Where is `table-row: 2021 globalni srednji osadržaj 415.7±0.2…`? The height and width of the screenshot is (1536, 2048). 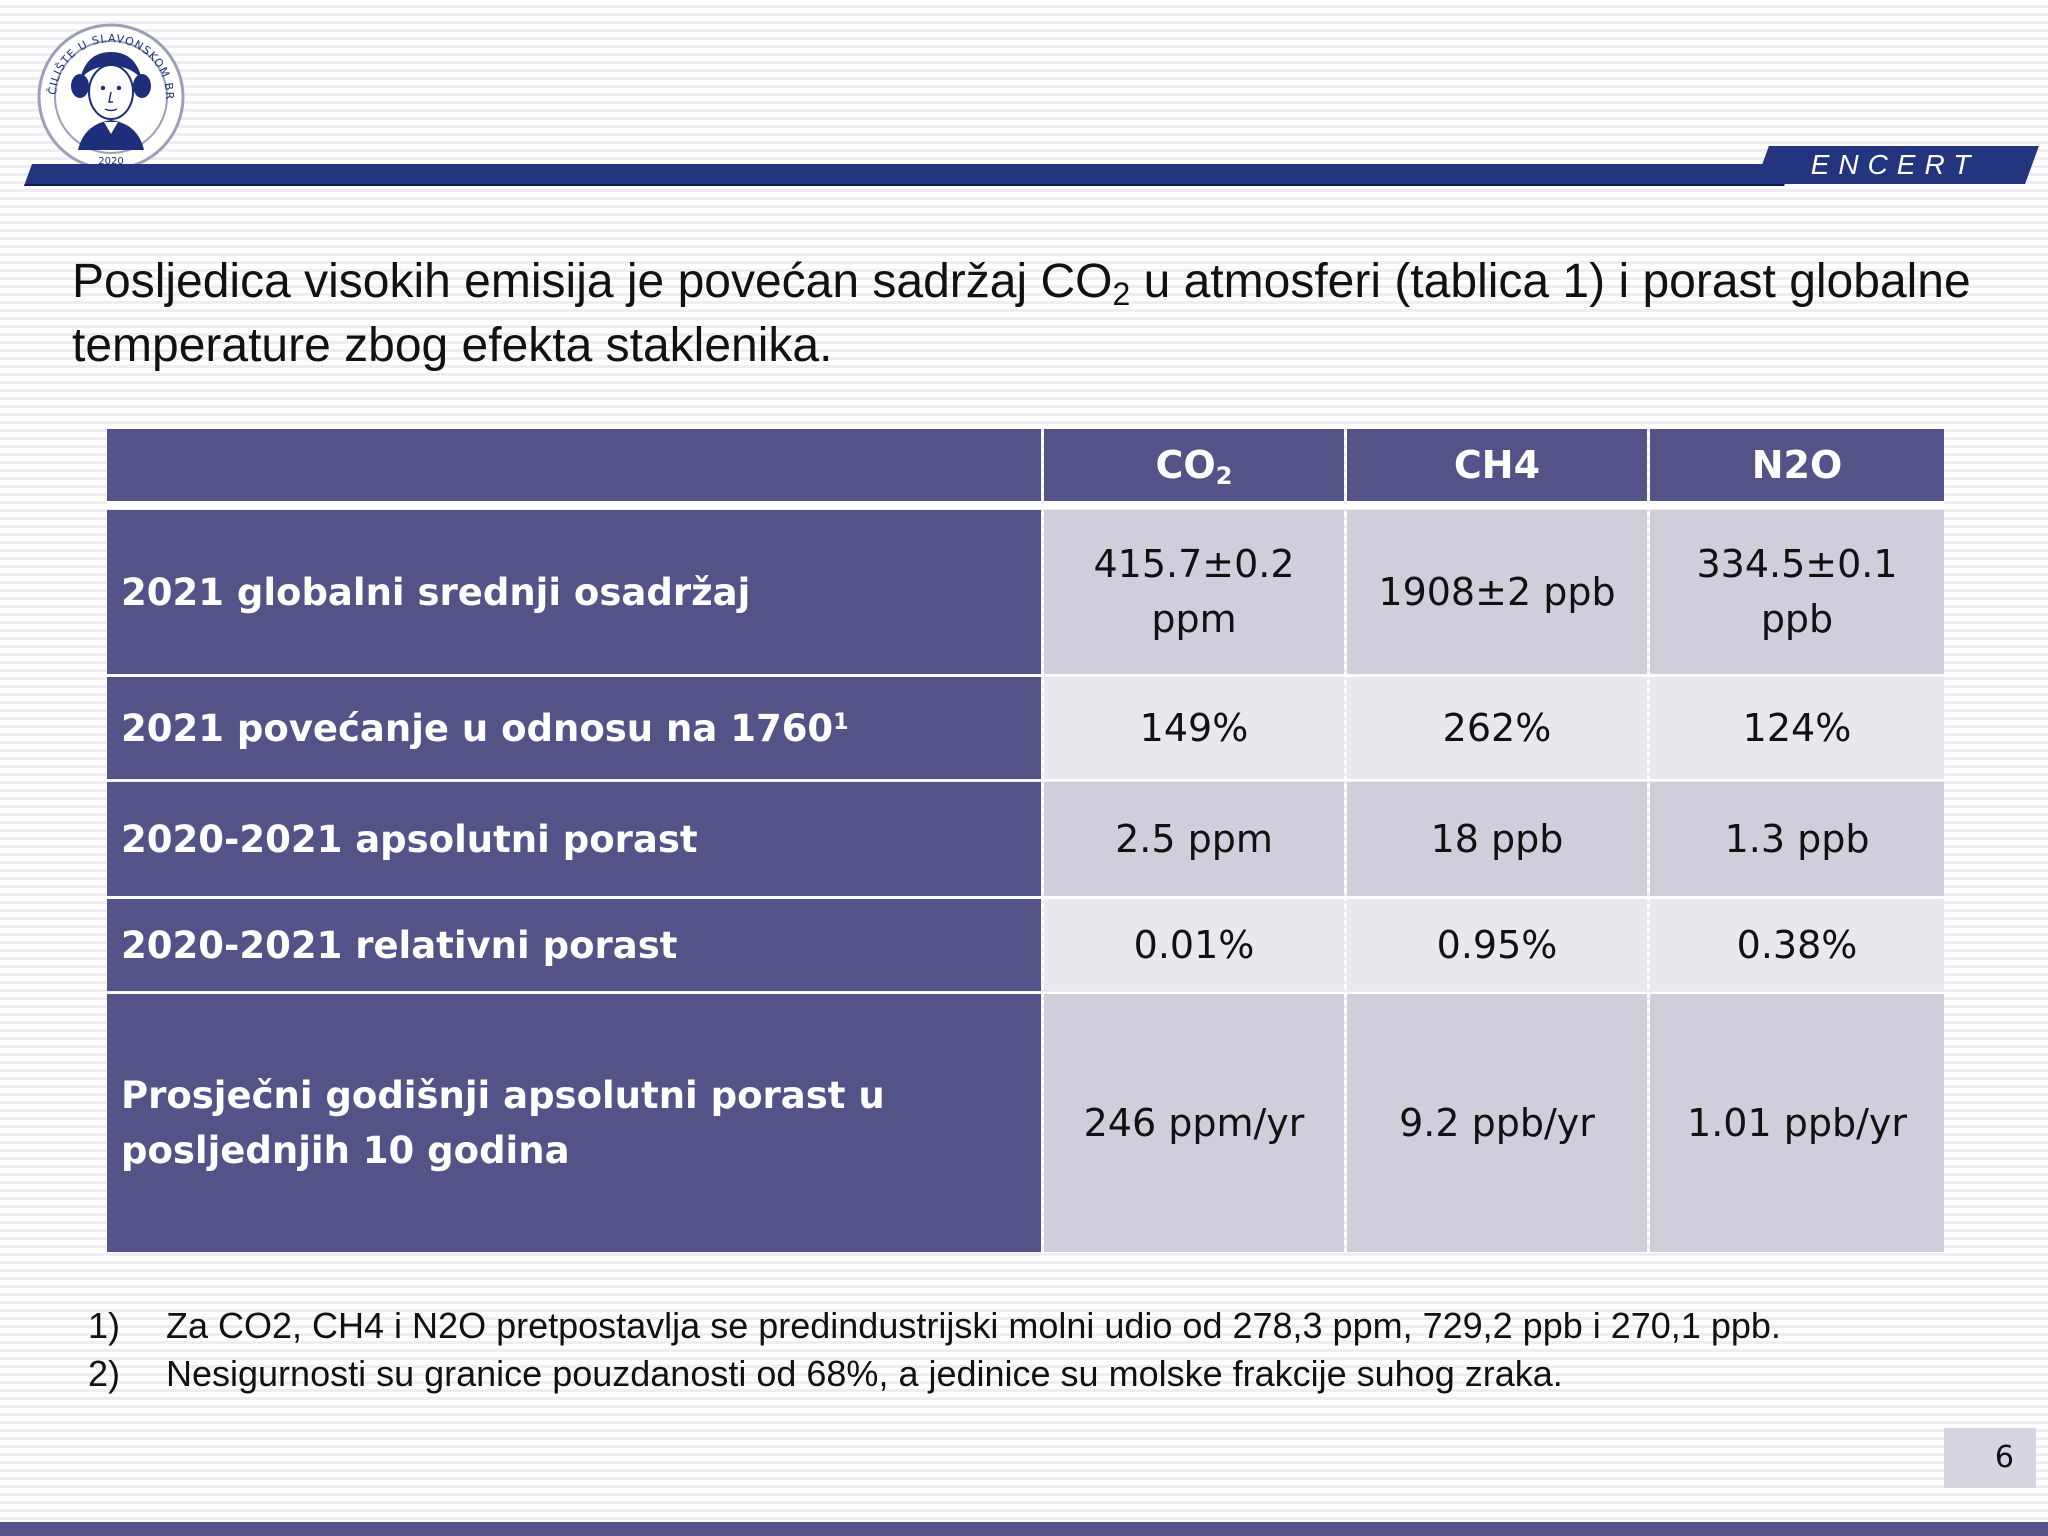 table-row: 2021 globalni srednji osadržaj 415.7±0.2… is located at coordinates (1025, 592).